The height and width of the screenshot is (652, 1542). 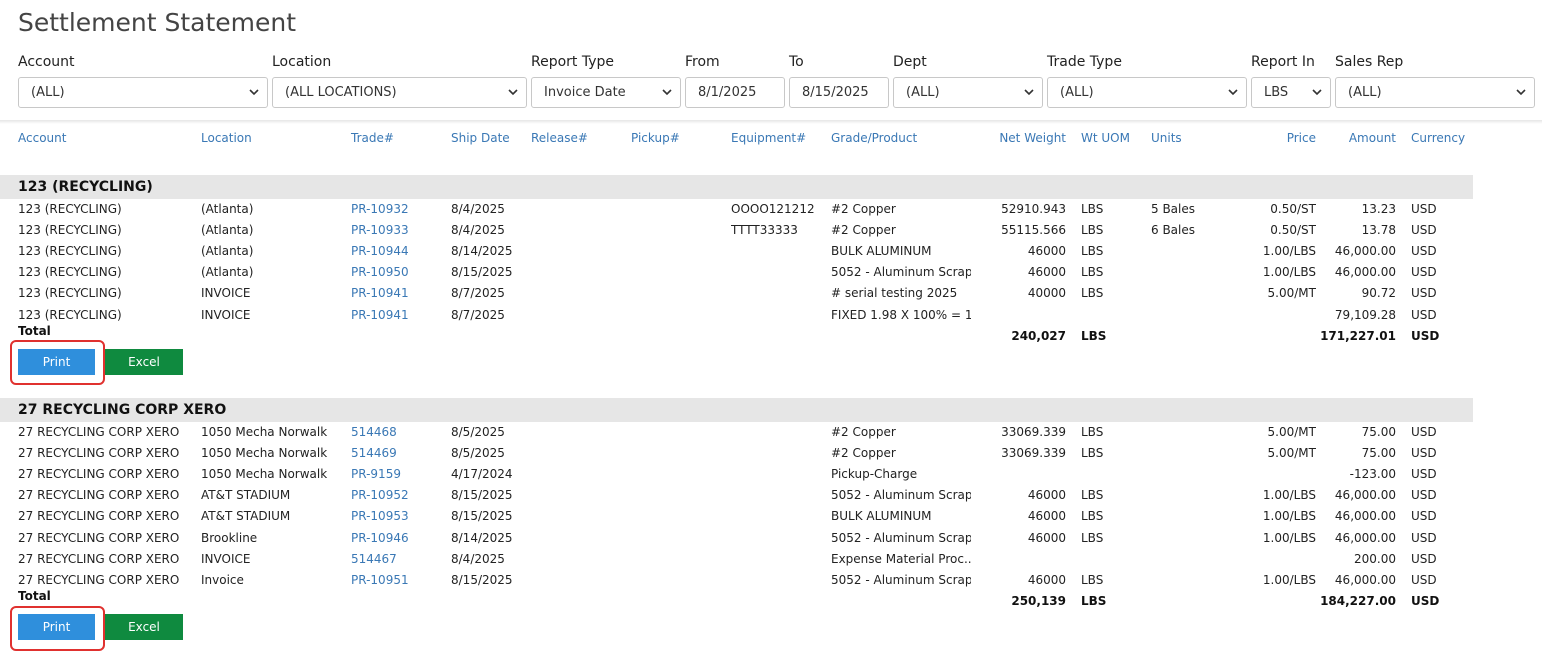 I want to click on group-title: 123 (RECYCLING), so click(x=85, y=187).